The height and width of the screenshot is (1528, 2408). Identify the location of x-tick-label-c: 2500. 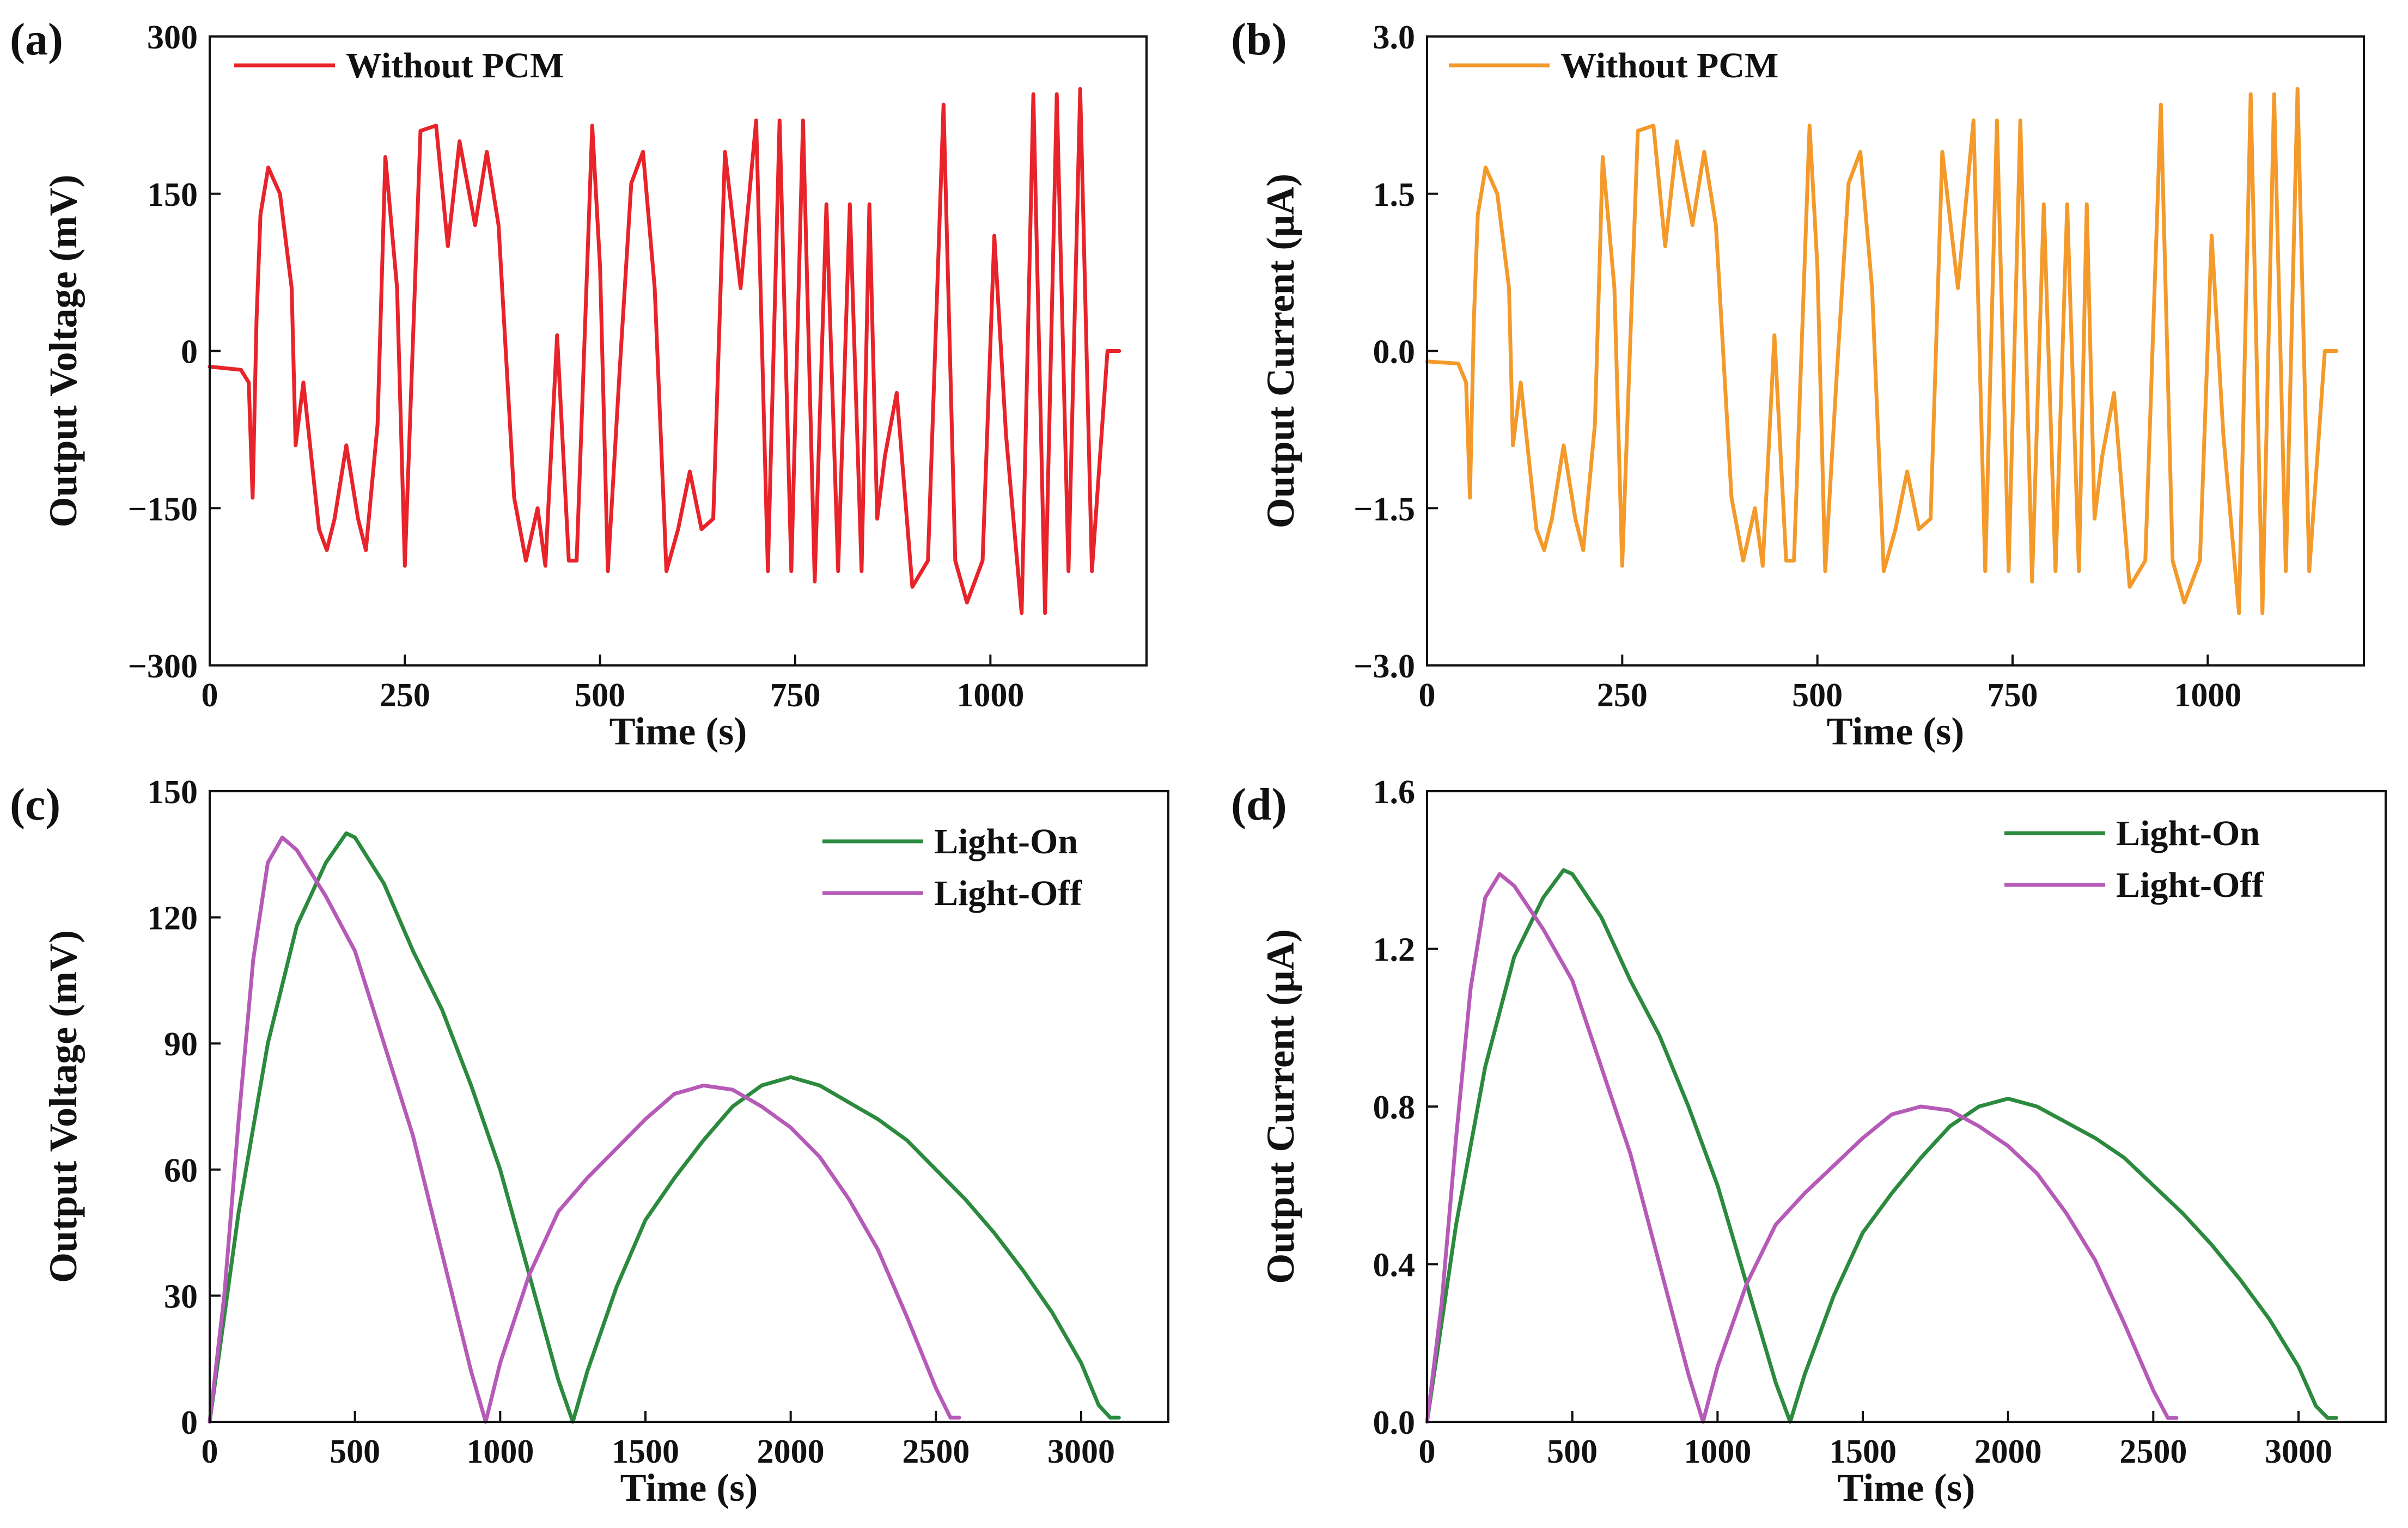
(936, 1451).